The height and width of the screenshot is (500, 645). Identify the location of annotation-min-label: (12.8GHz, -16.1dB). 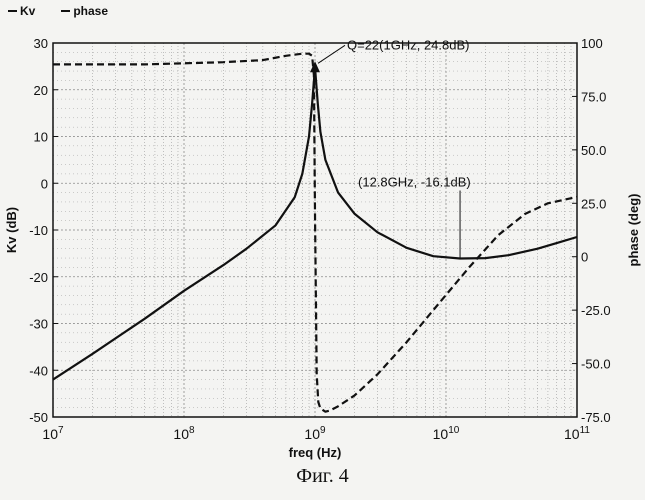
(414, 182).